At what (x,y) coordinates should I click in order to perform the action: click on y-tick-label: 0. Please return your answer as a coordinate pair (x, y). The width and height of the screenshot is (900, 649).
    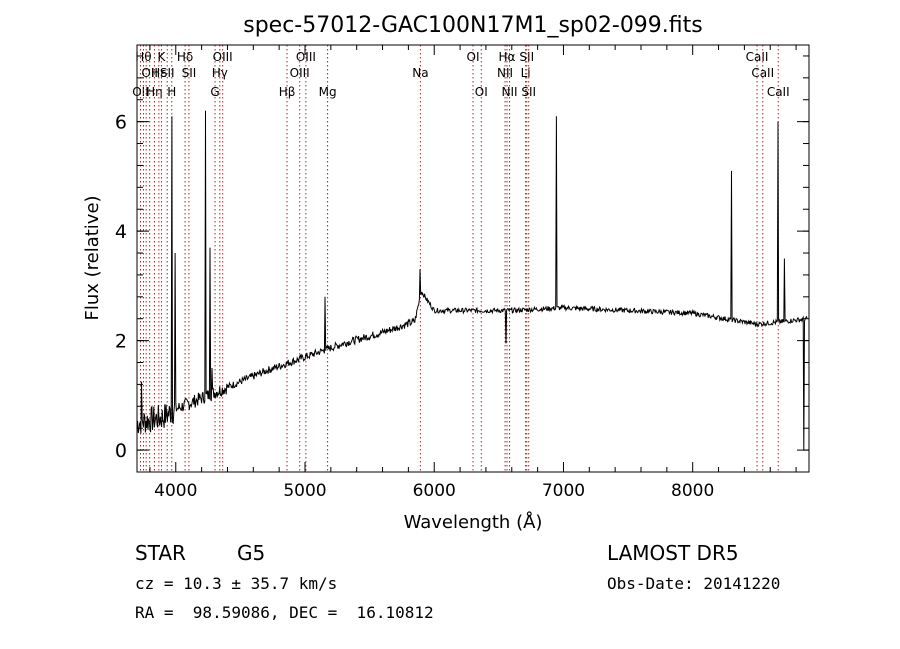
    Looking at the image, I should click on (121, 451).